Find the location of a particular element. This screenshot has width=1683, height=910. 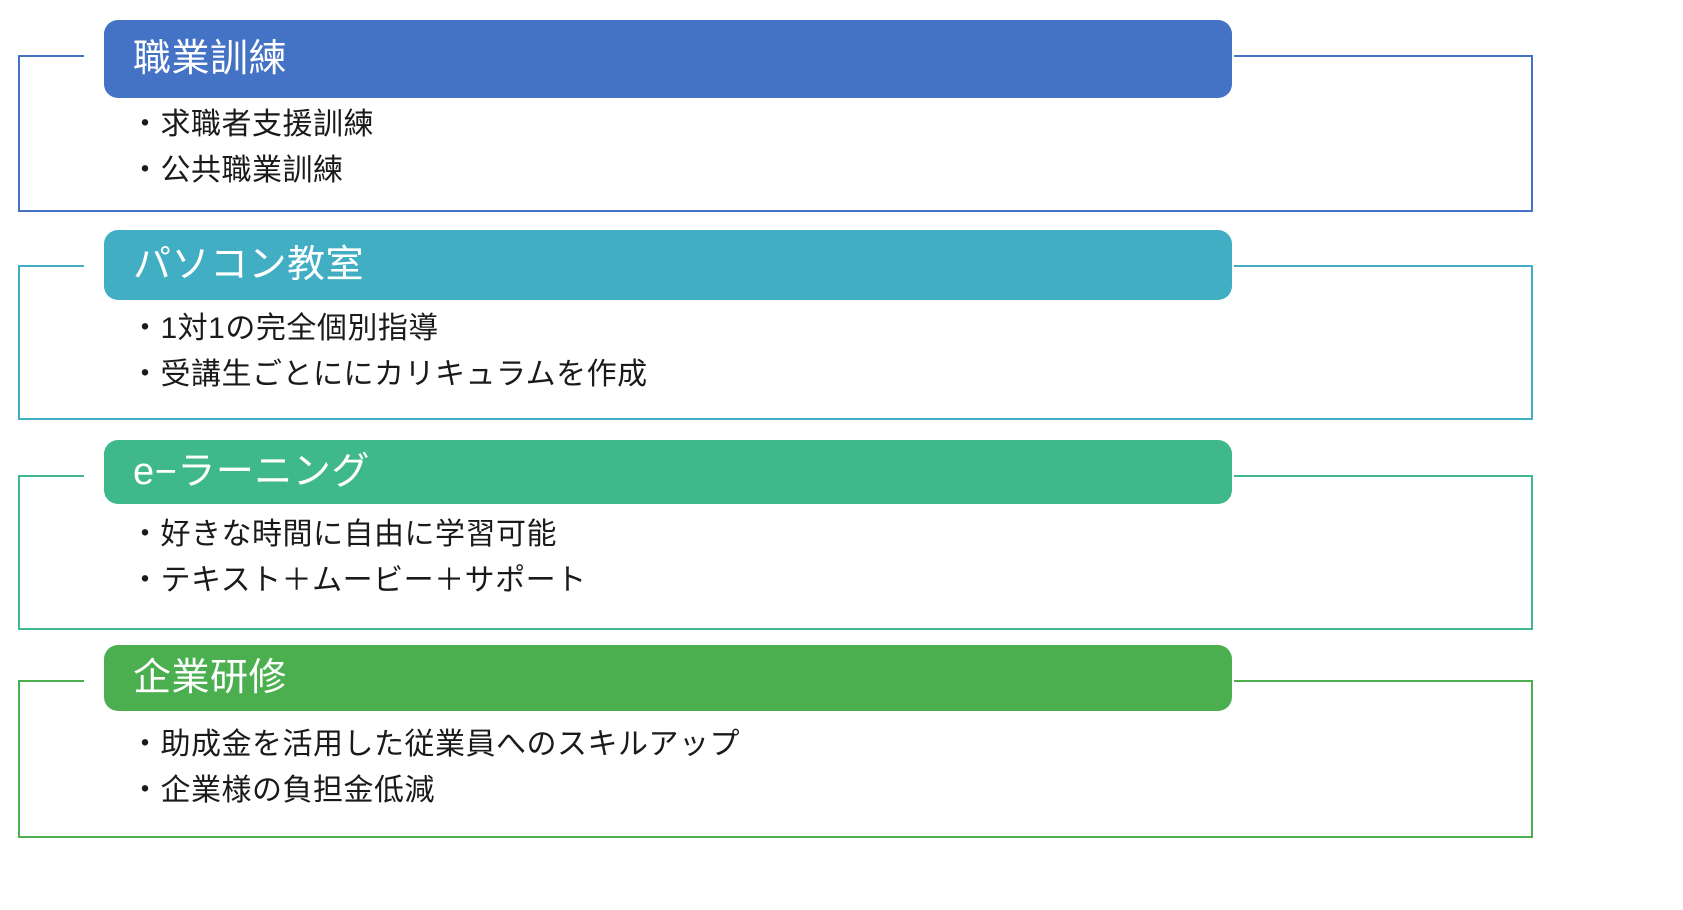

list-item: ・1対1の完全個別指導 is located at coordinates (284, 328).